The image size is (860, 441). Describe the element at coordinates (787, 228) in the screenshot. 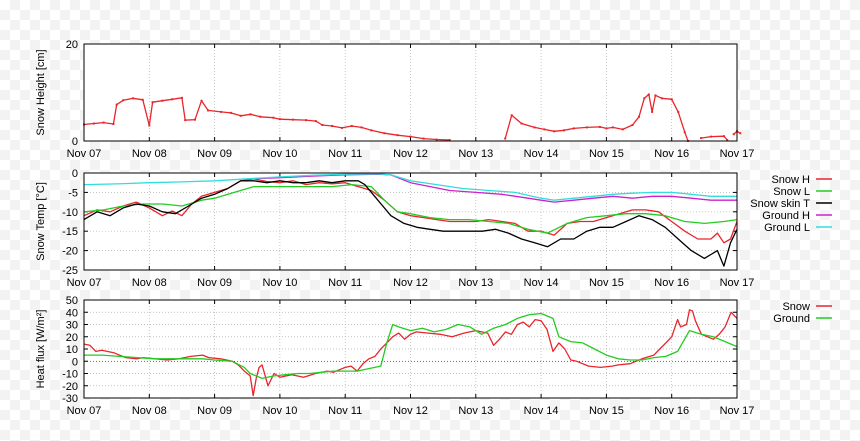

I see `legend-label: Ground L` at that location.